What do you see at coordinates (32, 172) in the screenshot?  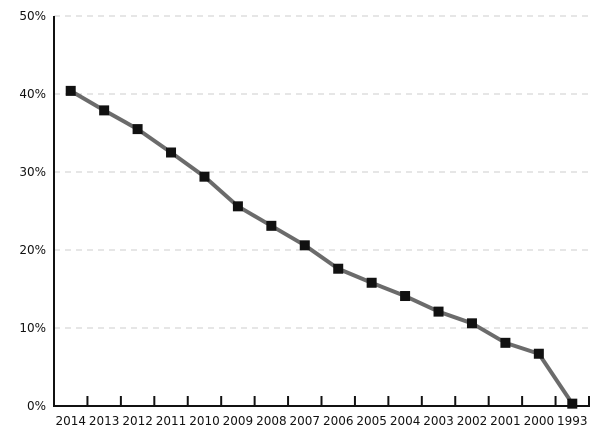 I see `y-tick-label: 30%` at bounding box center [32, 172].